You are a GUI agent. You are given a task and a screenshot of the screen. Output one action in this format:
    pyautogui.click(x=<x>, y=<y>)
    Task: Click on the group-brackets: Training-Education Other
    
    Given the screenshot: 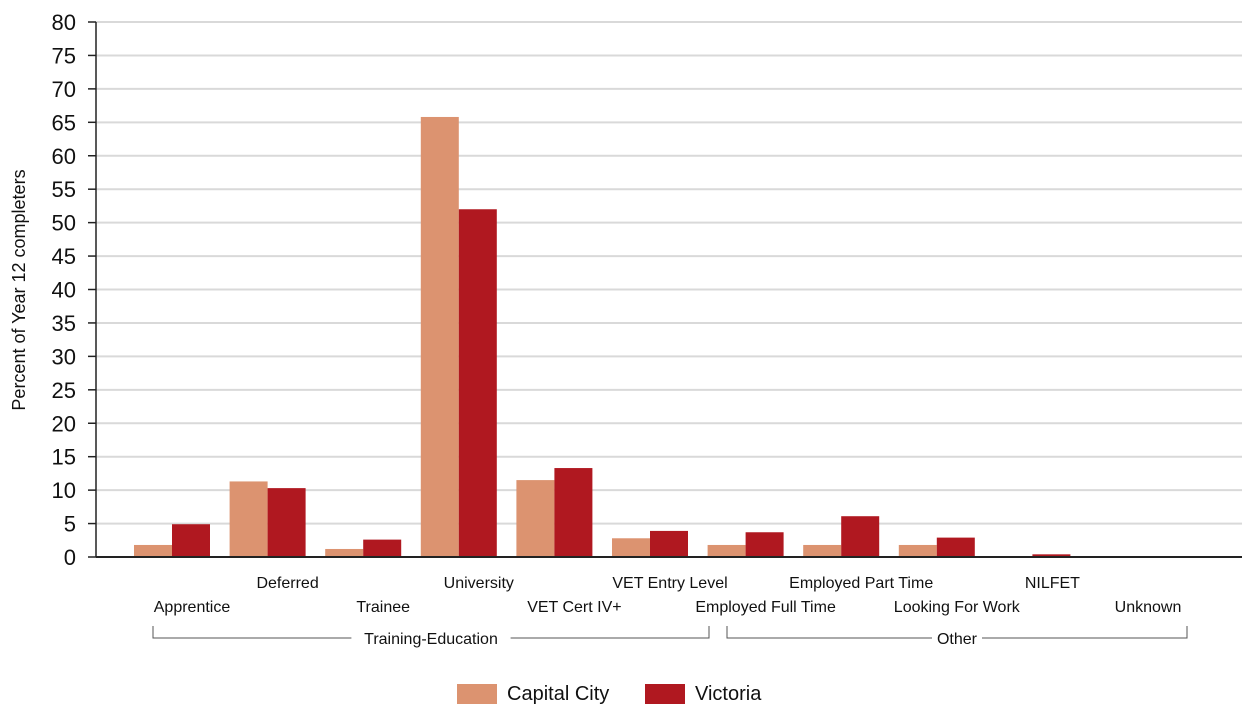 What is the action you would take?
    pyautogui.click(x=670, y=637)
    